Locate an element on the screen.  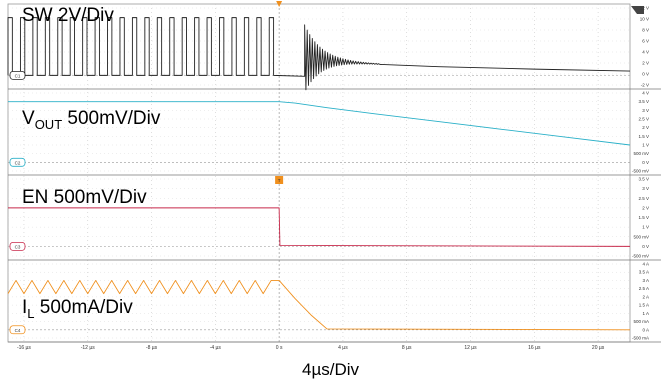
trigger-badge-text: T is located at coordinates (279, 180).